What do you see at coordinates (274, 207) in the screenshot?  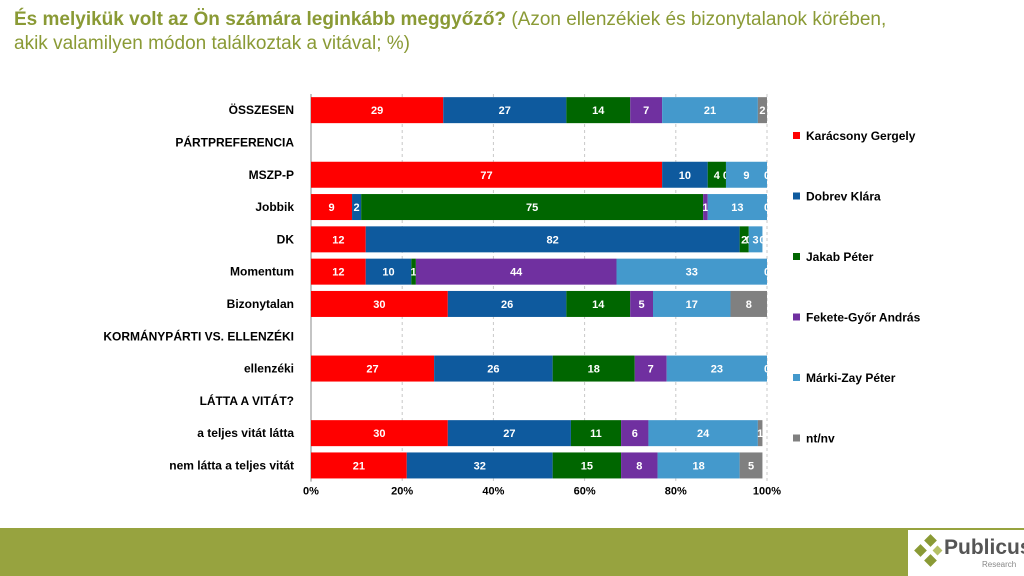 I see `row-label: Jobbik` at bounding box center [274, 207].